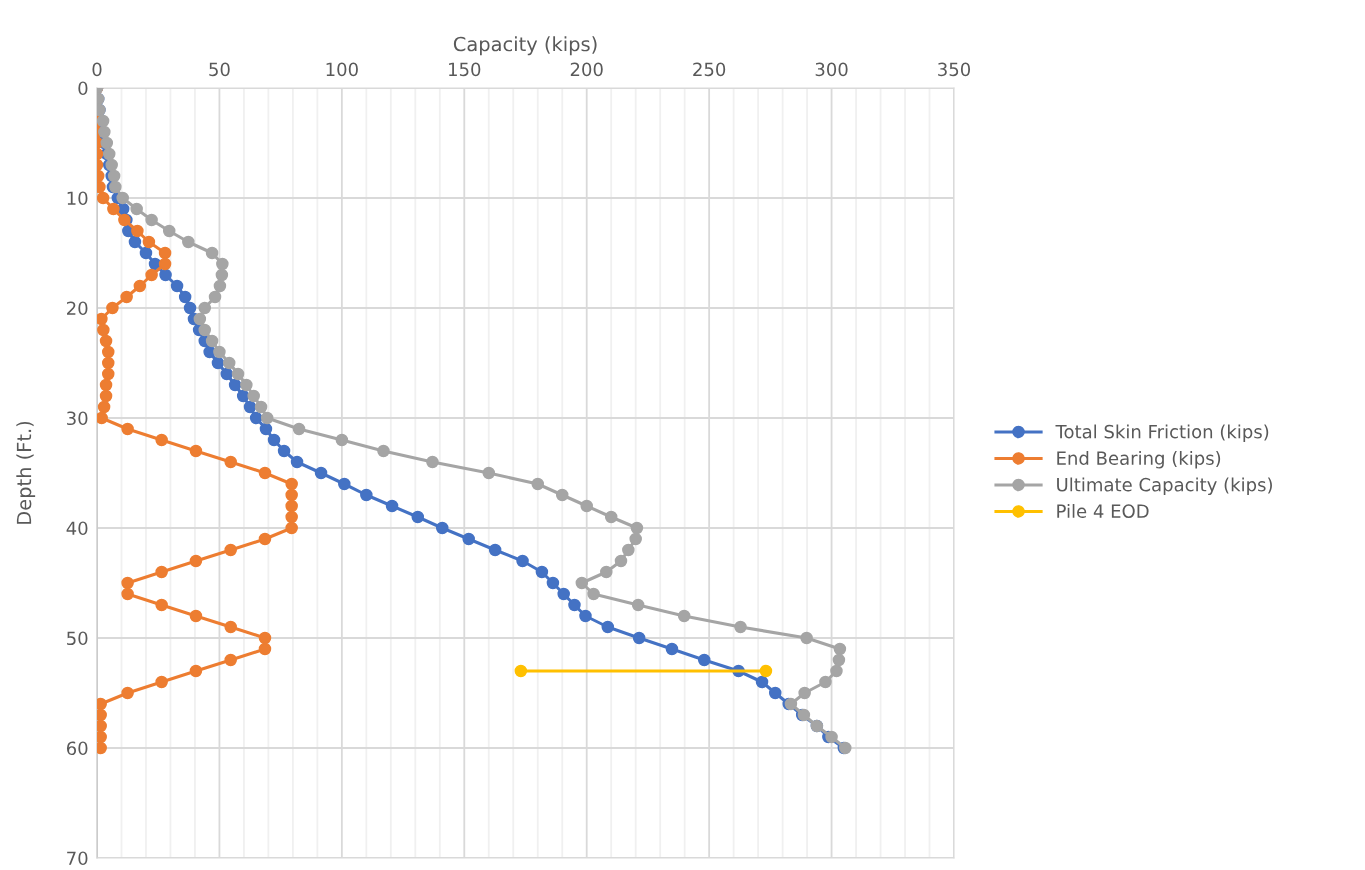 The width and height of the screenshot is (1365, 870). I want to click on y-tick-label: 60, so click(77, 748).